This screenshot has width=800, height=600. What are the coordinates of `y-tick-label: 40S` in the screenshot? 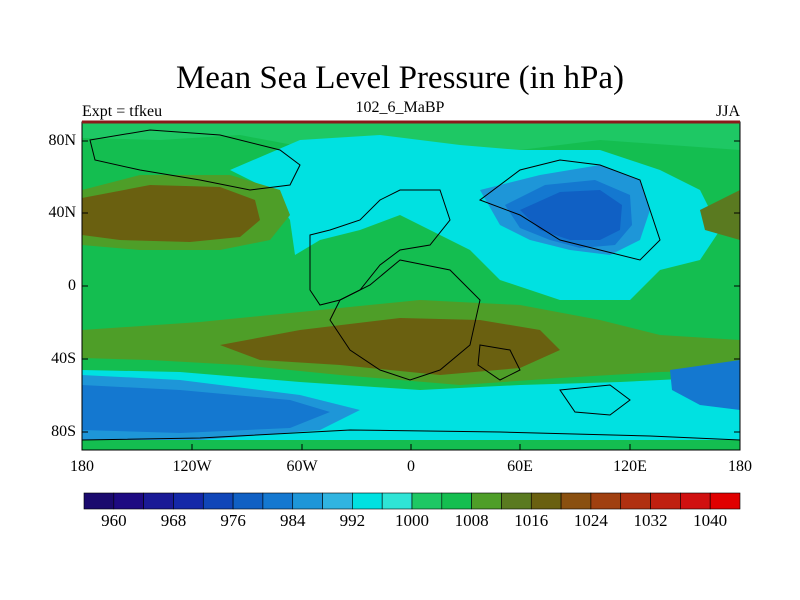 It's located at (63, 358).